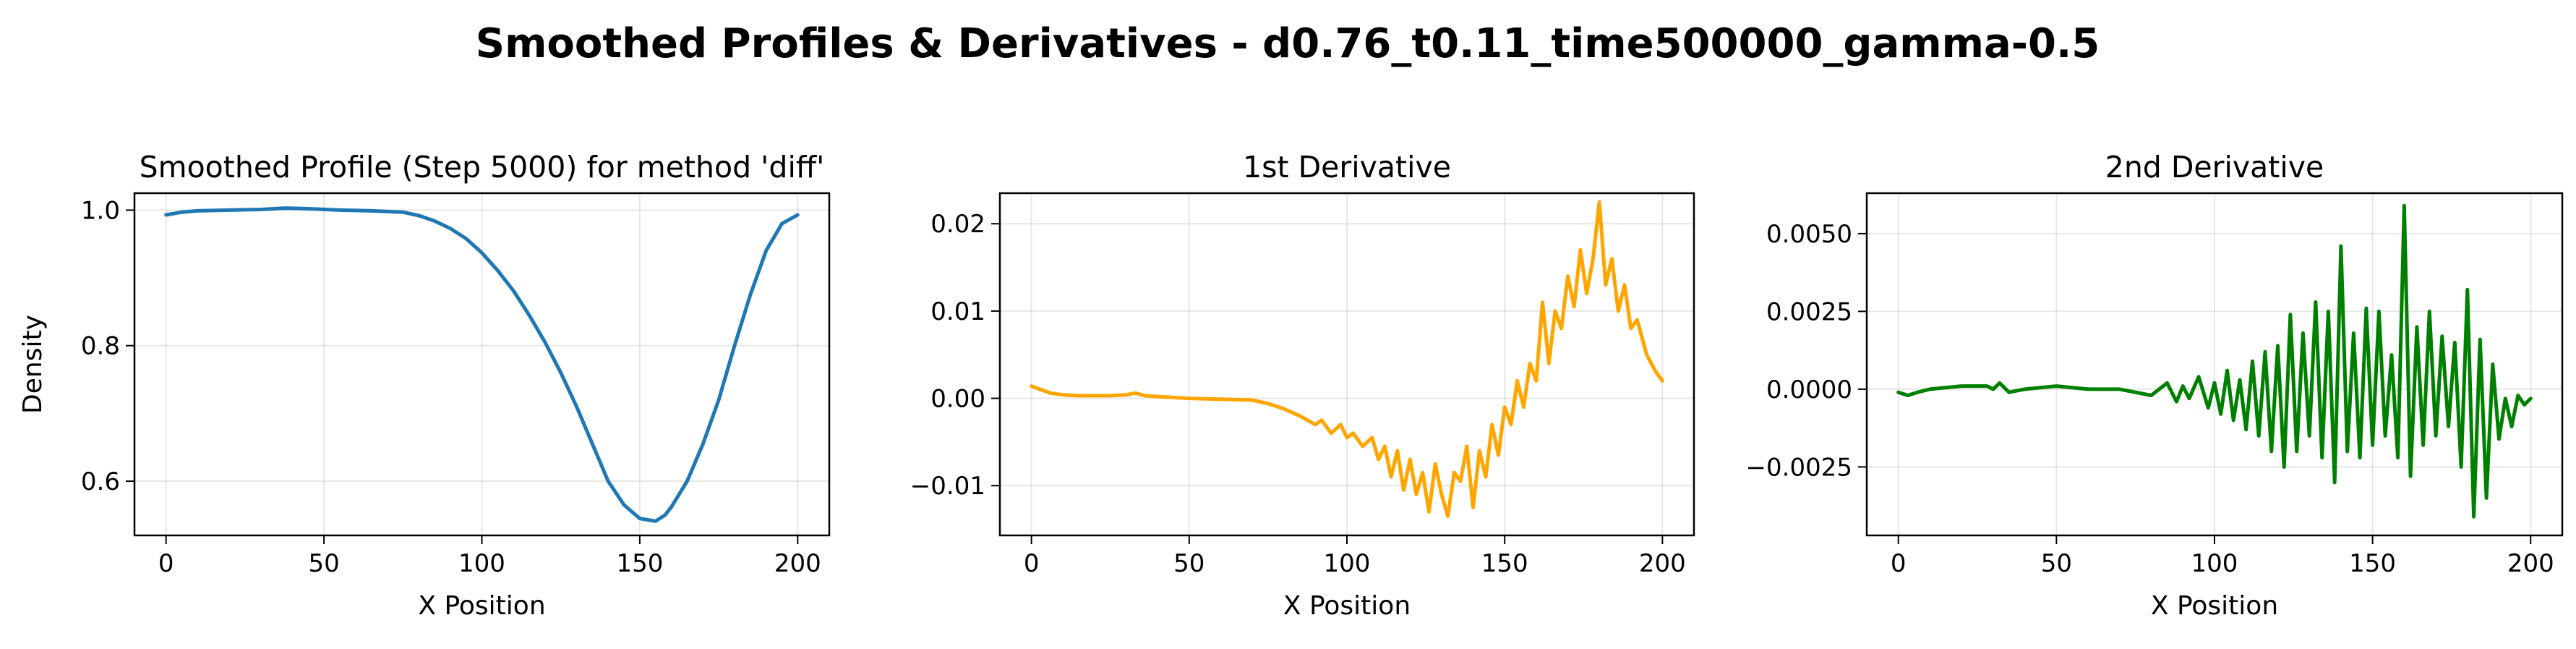 This screenshot has height=649, width=2576. Describe the element at coordinates (33, 364) in the screenshot. I see `y-axis-label: Density` at that location.